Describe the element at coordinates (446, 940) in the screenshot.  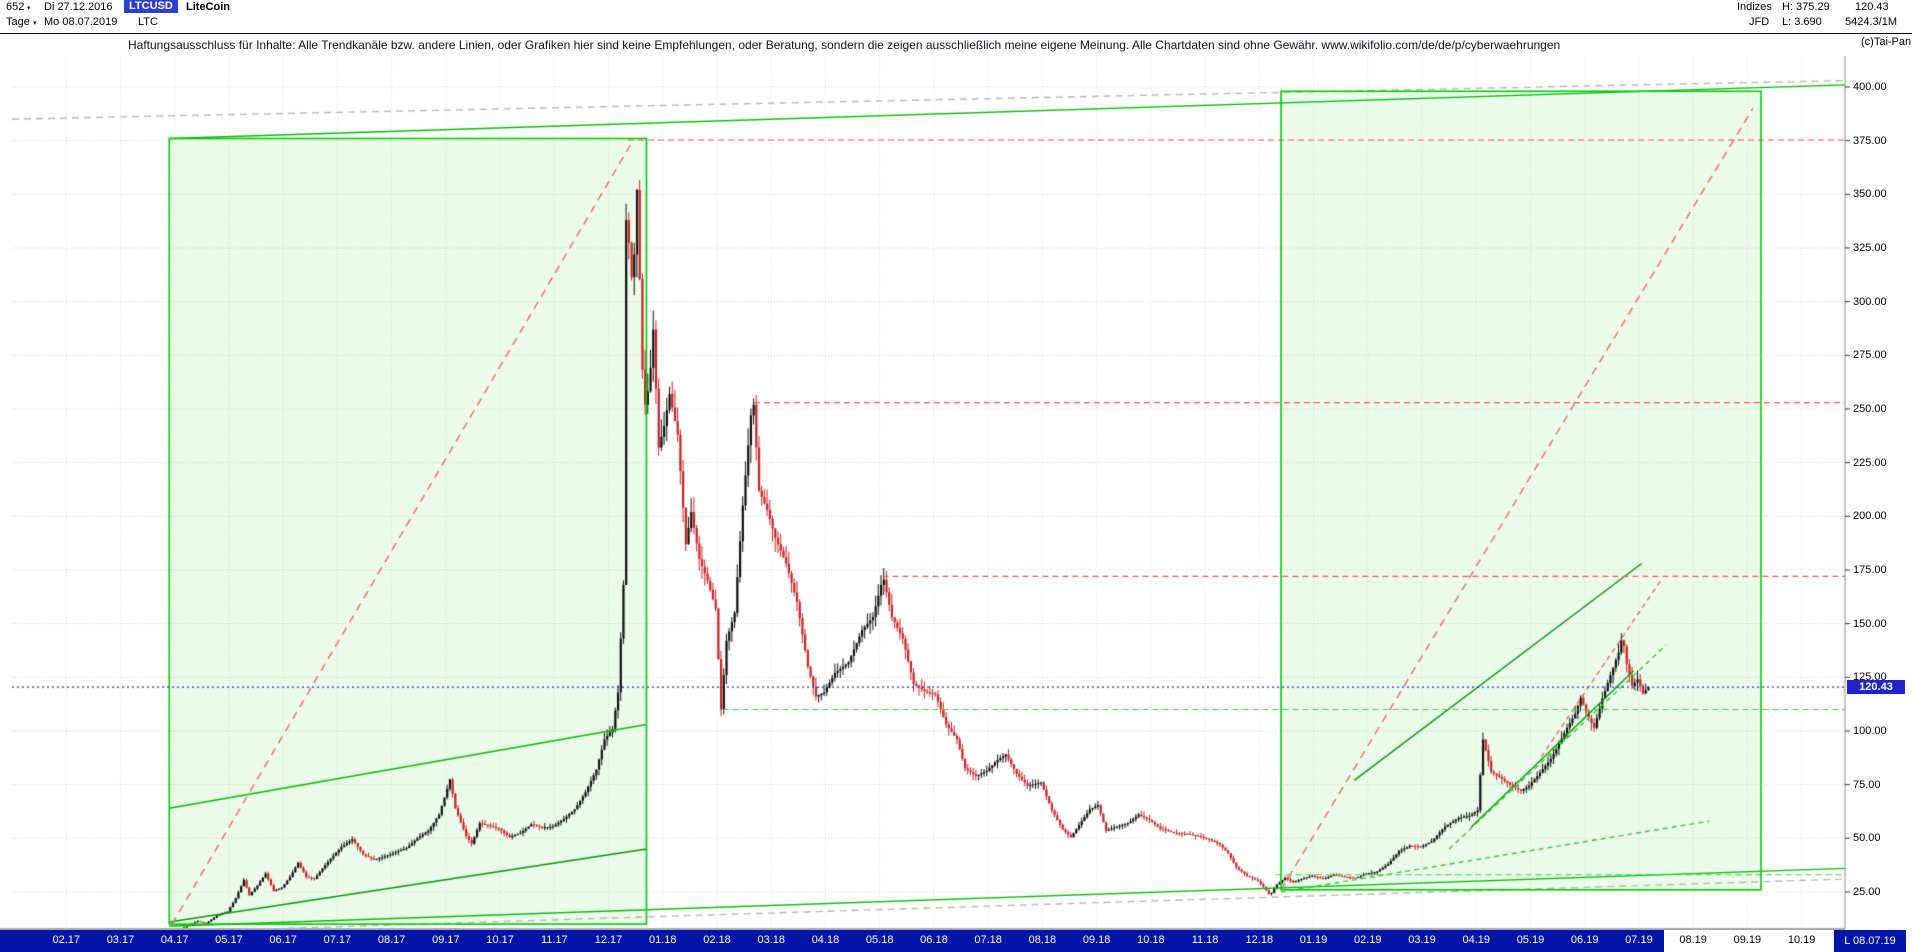
I see `x-axis-label: 09.17` at that location.